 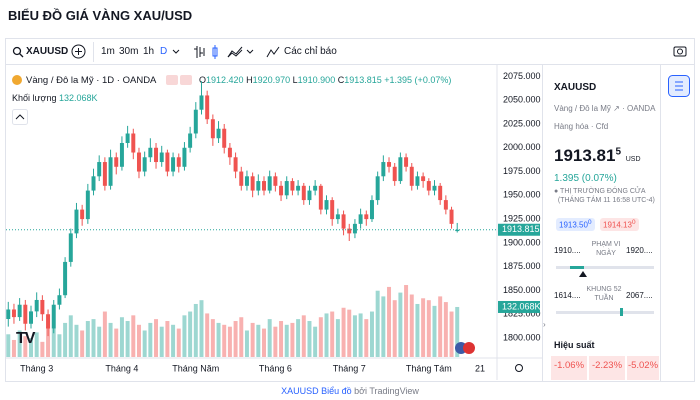 I want to click on interval: 1h, so click(x=149, y=51).